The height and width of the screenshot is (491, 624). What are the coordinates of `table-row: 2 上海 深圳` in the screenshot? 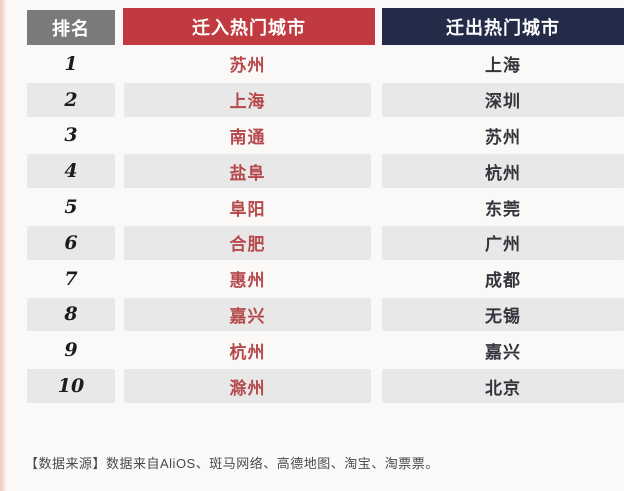 It's located at (312, 100).